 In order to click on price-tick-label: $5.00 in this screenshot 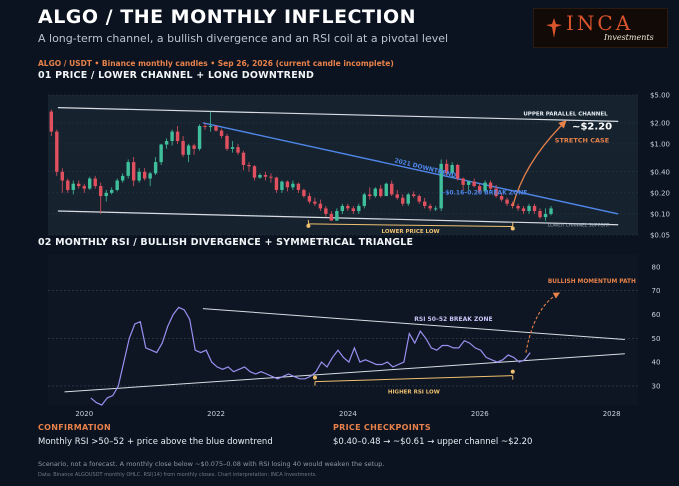, I will do `click(660, 96)`.